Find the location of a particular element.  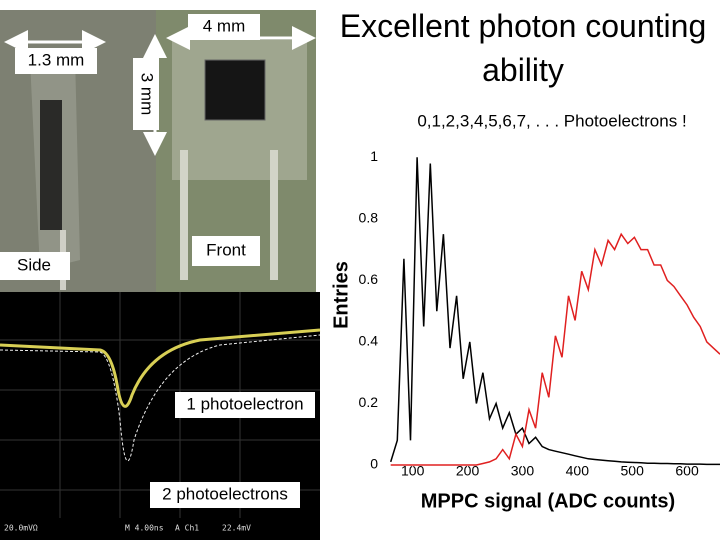

x-tick-label: 100 is located at coordinates (413, 471).